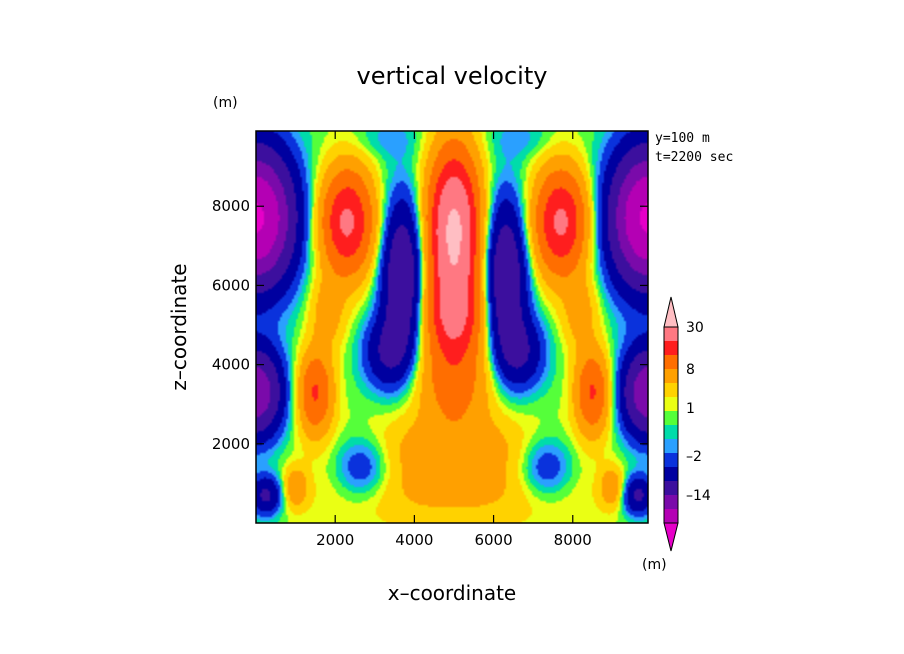 This screenshot has width=904, height=654. What do you see at coordinates (687, 424) in the screenshot?
I see `colorbar: 30 8 1 –2 –14` at bounding box center [687, 424].